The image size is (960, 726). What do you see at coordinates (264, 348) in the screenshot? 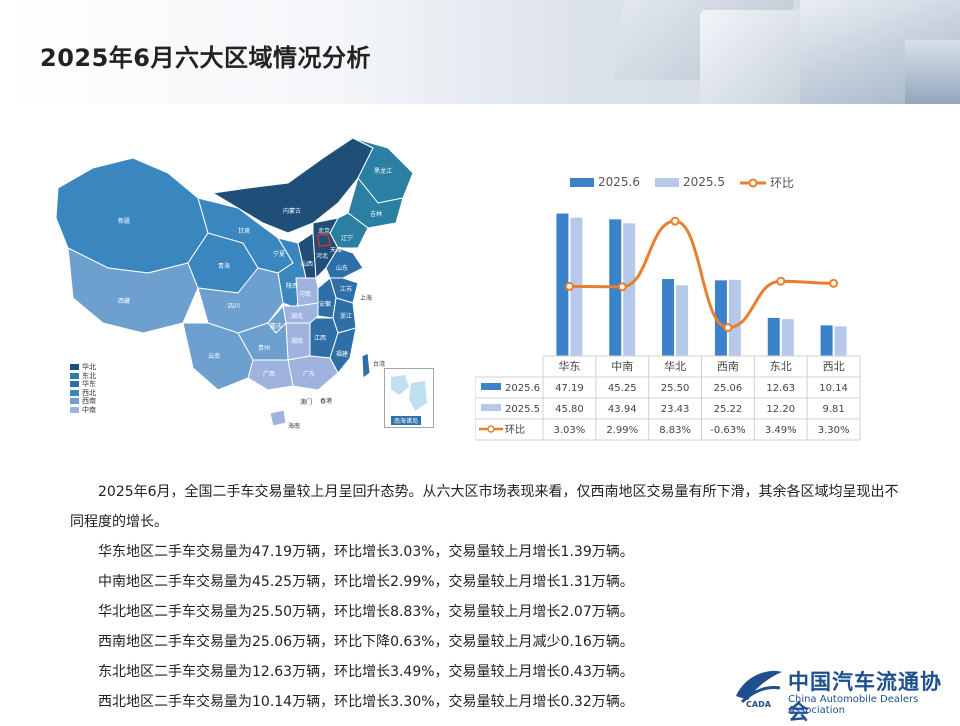
I see `map-label: 贵州` at bounding box center [264, 348].